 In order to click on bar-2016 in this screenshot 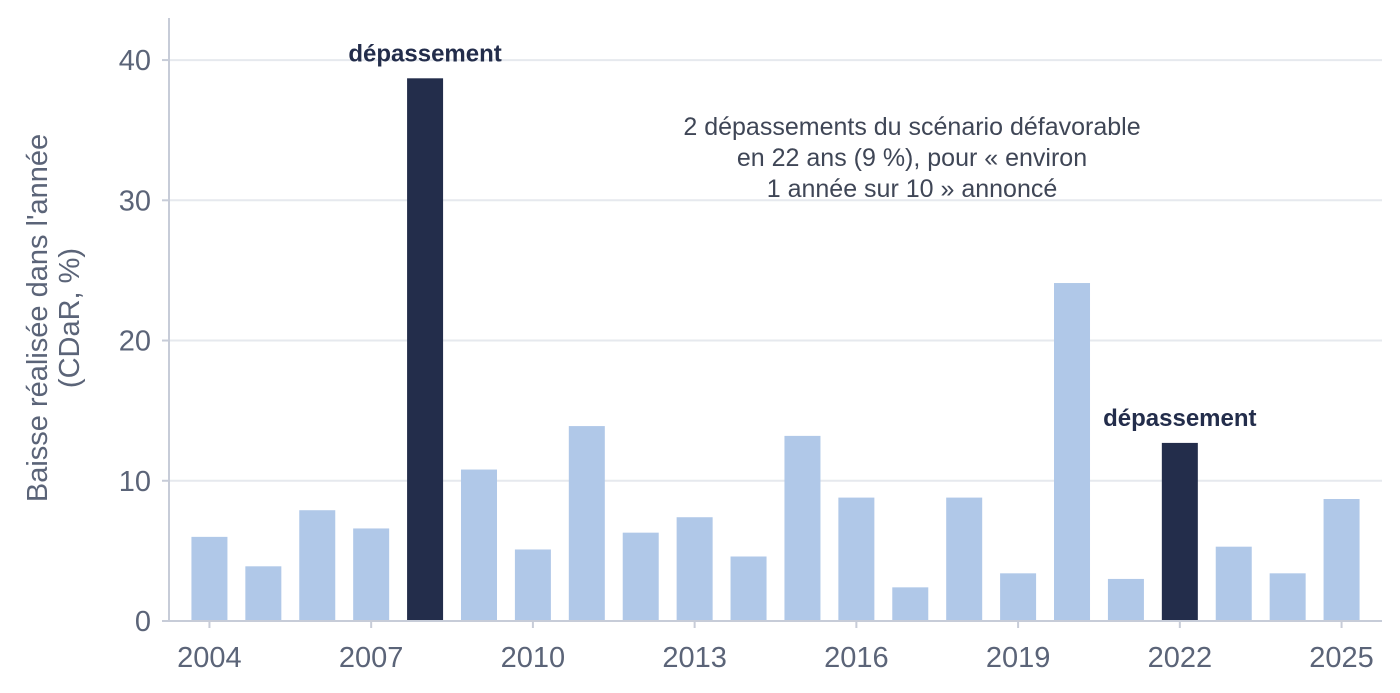, I will do `click(856, 559)`.